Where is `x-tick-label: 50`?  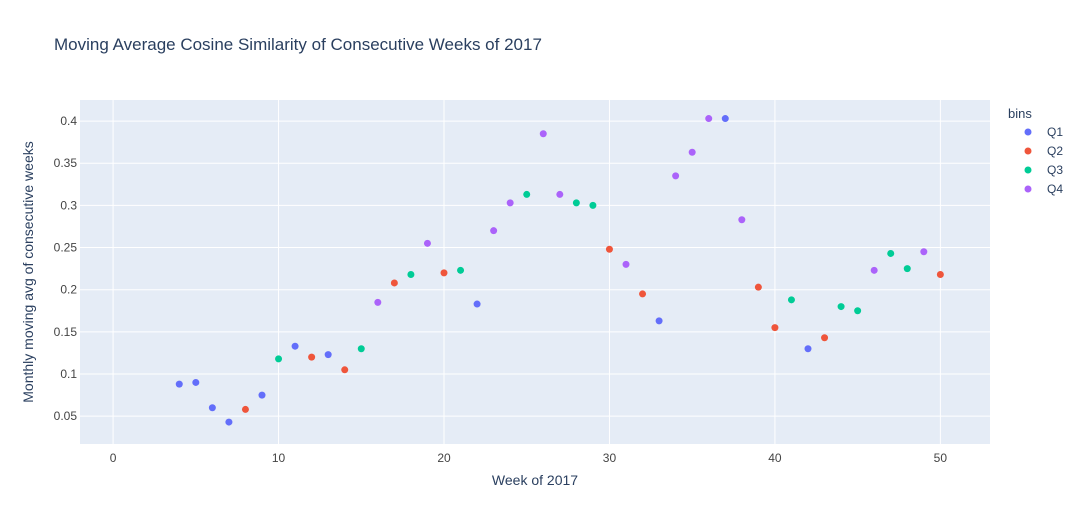
x-tick-label: 50 is located at coordinates (941, 458).